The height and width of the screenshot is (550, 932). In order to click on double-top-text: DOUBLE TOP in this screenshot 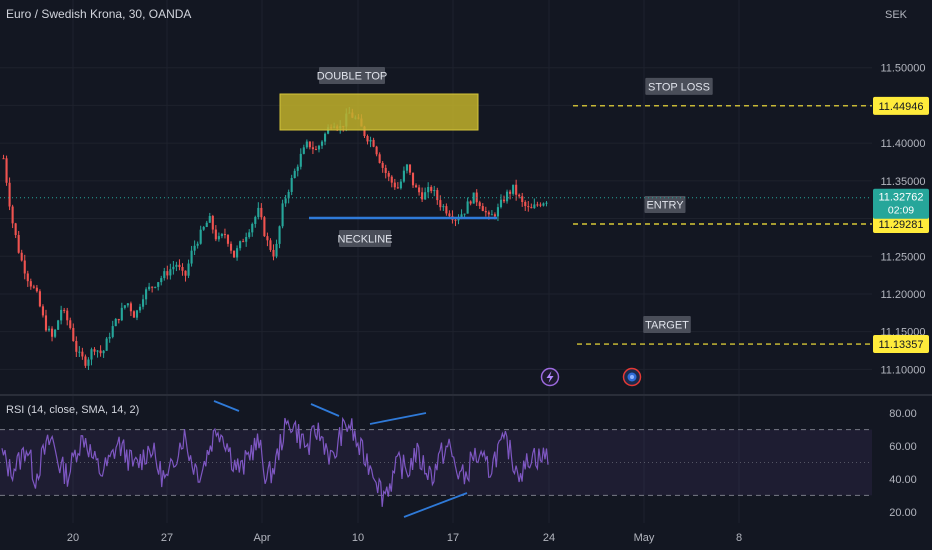, I will do `click(352, 77)`.